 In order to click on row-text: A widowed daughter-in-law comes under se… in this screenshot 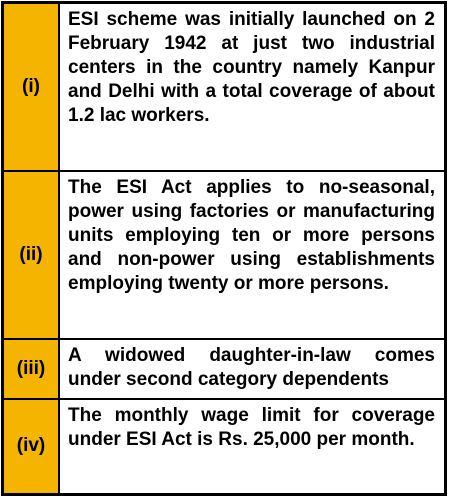, I will do `click(252, 368)`.